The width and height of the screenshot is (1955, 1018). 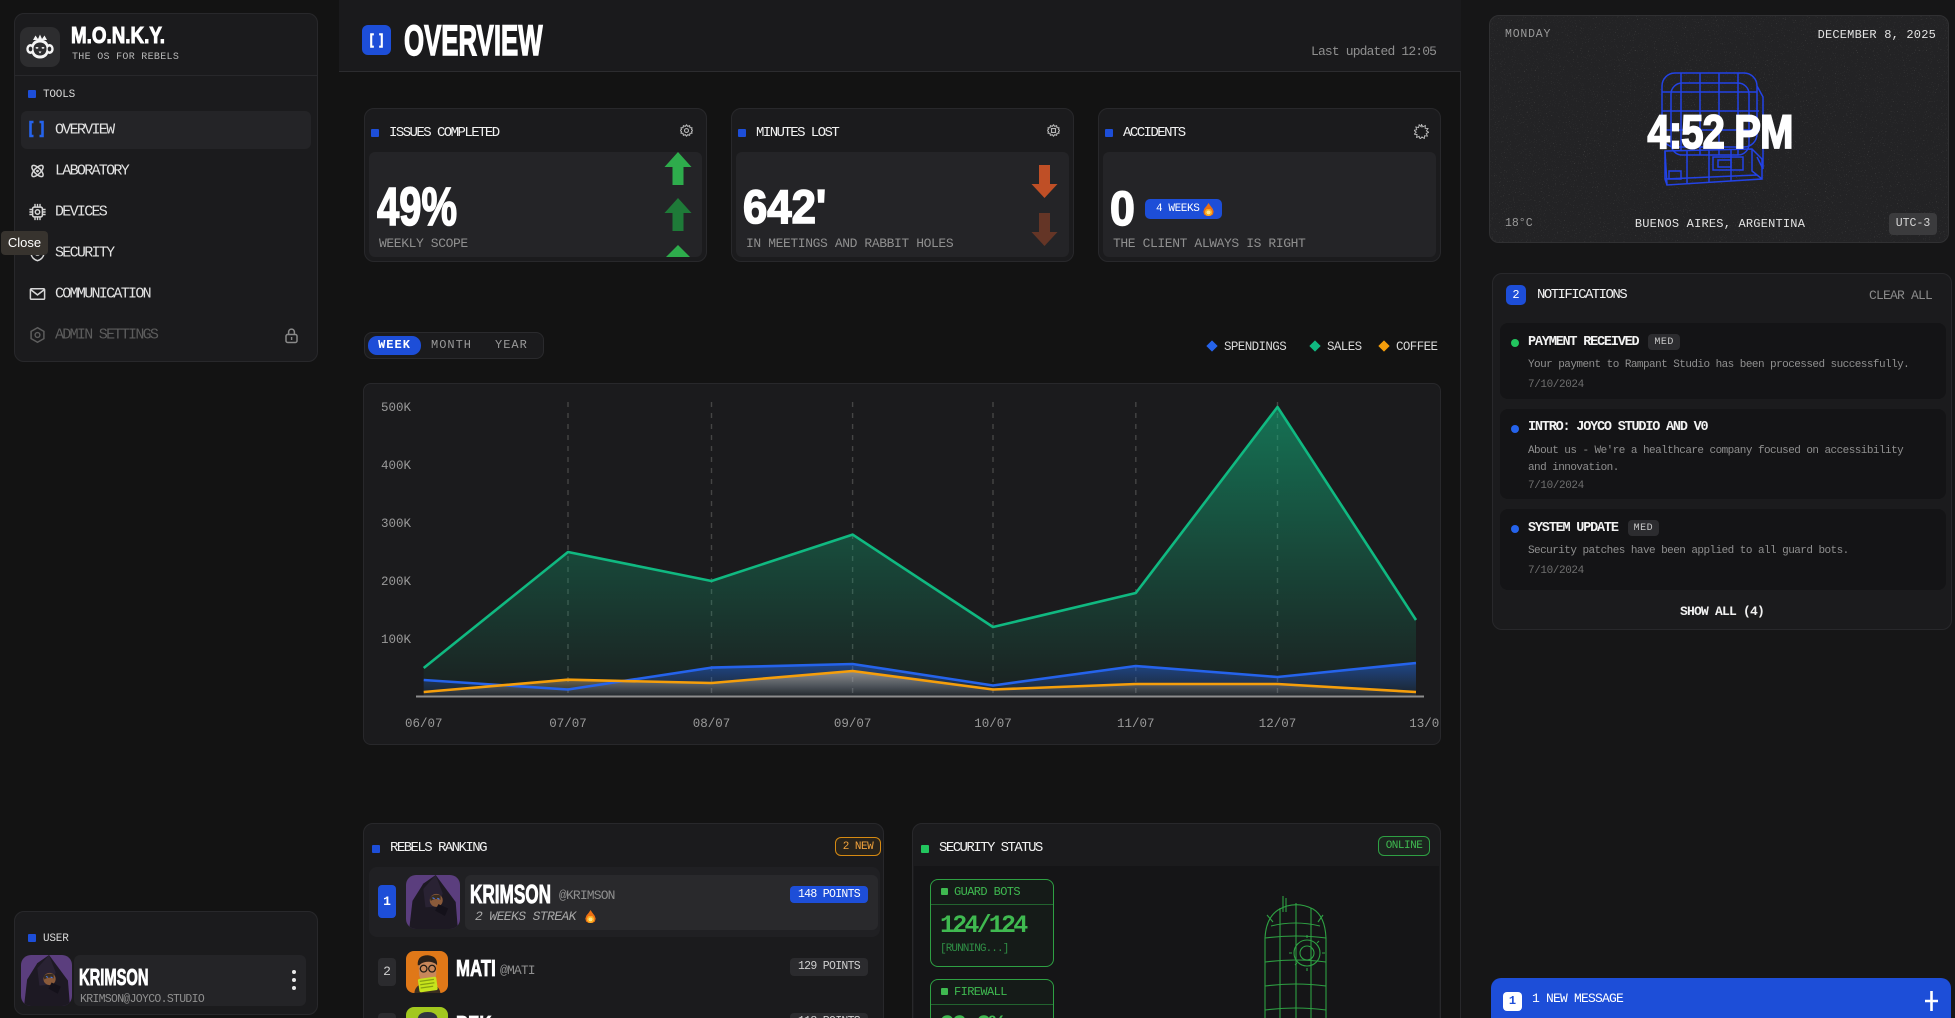 I want to click on svg-text: 500K, so click(x=396, y=408).